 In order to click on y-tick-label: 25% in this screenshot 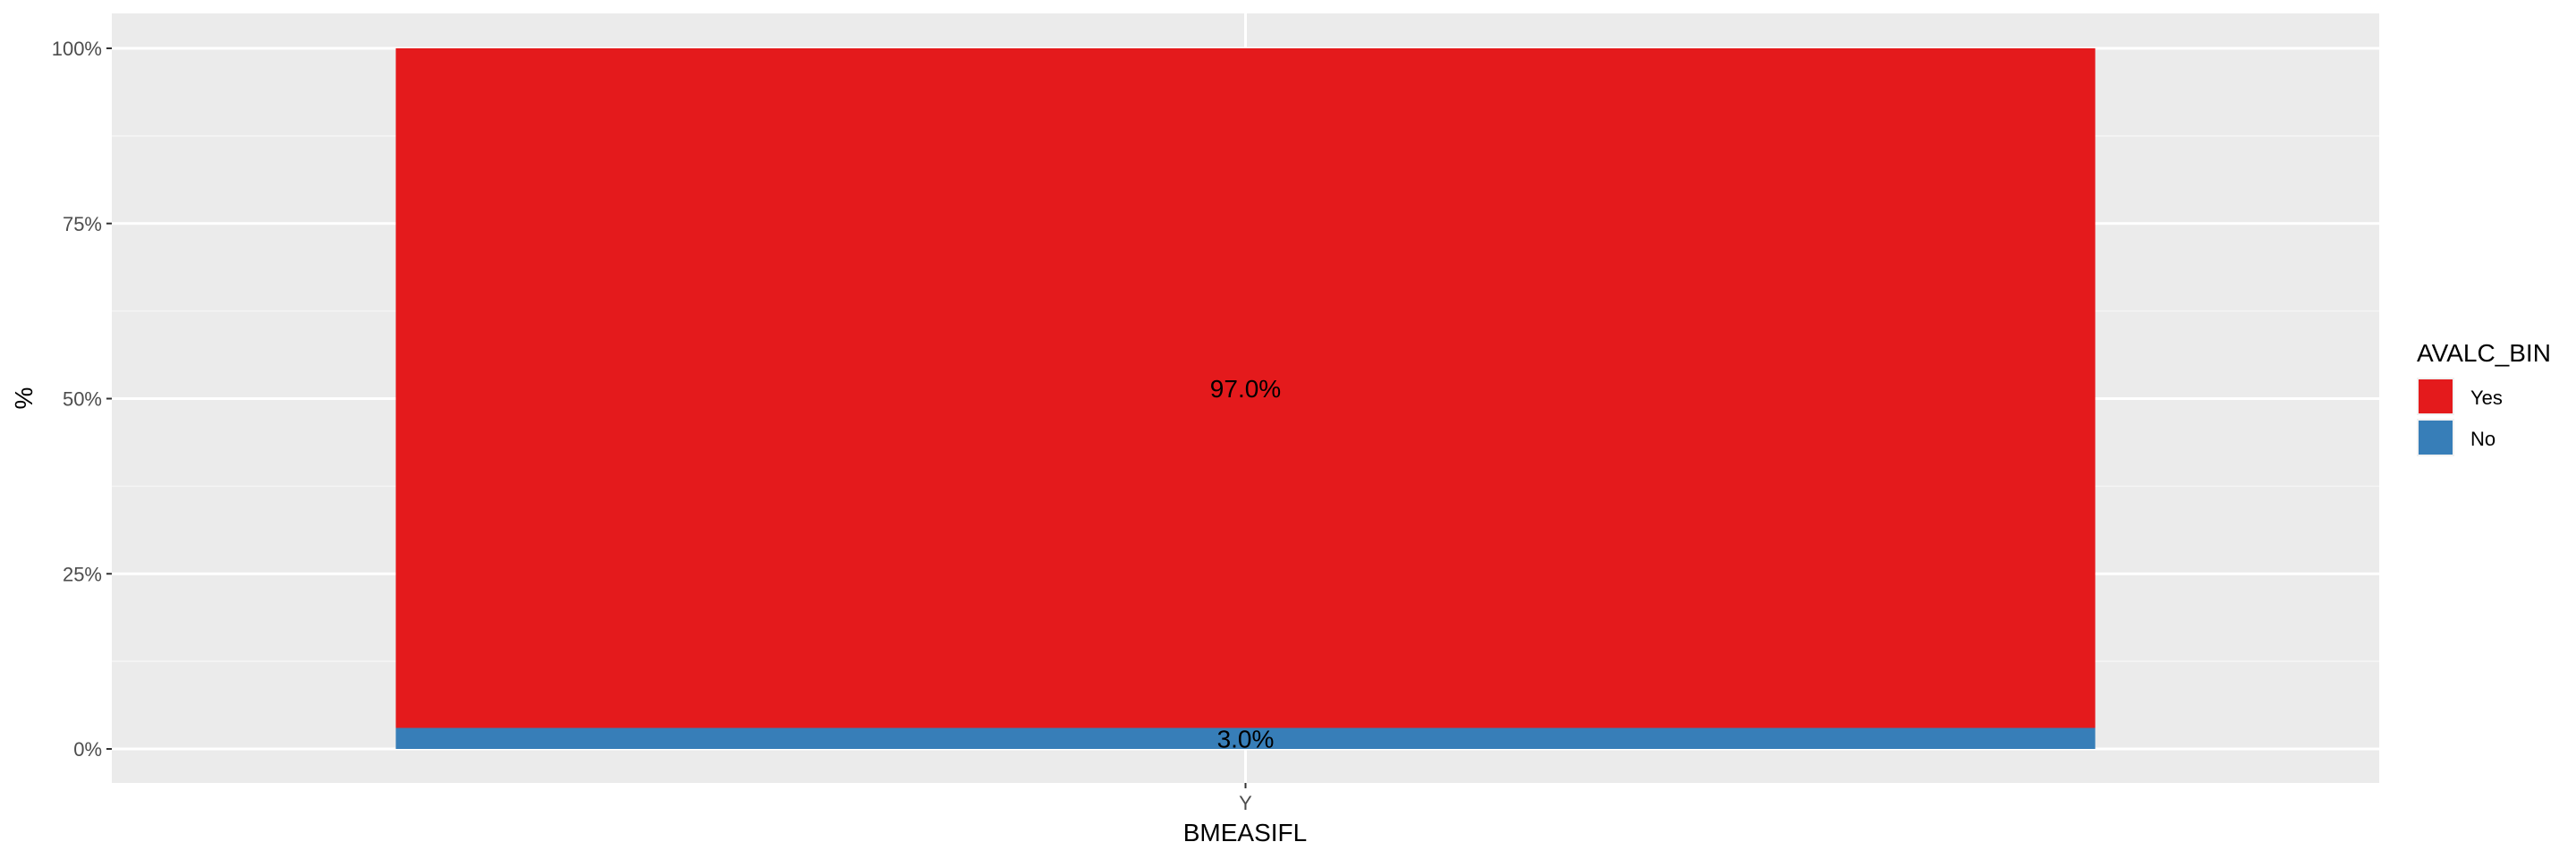, I will do `click(82, 574)`.